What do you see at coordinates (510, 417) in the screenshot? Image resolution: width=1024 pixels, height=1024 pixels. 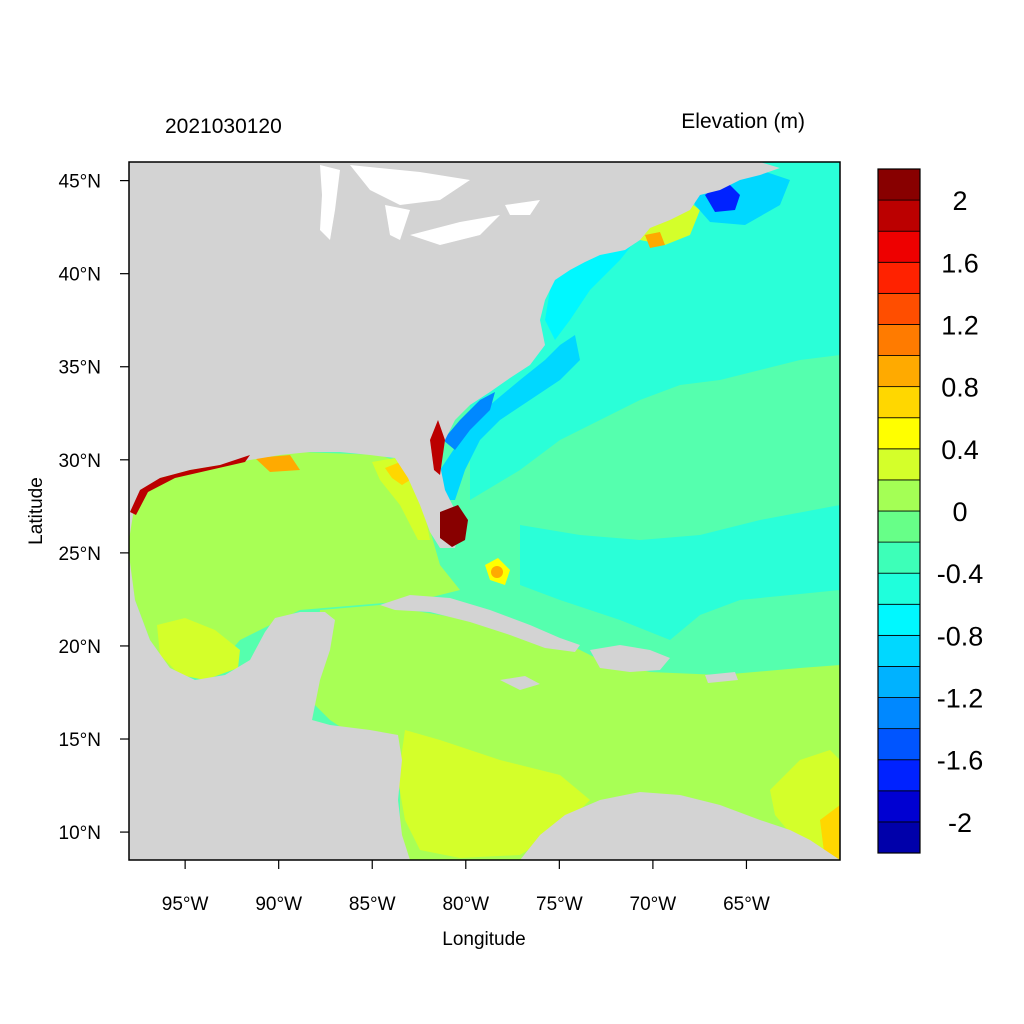 I see `georgia-bight-low` at bounding box center [510, 417].